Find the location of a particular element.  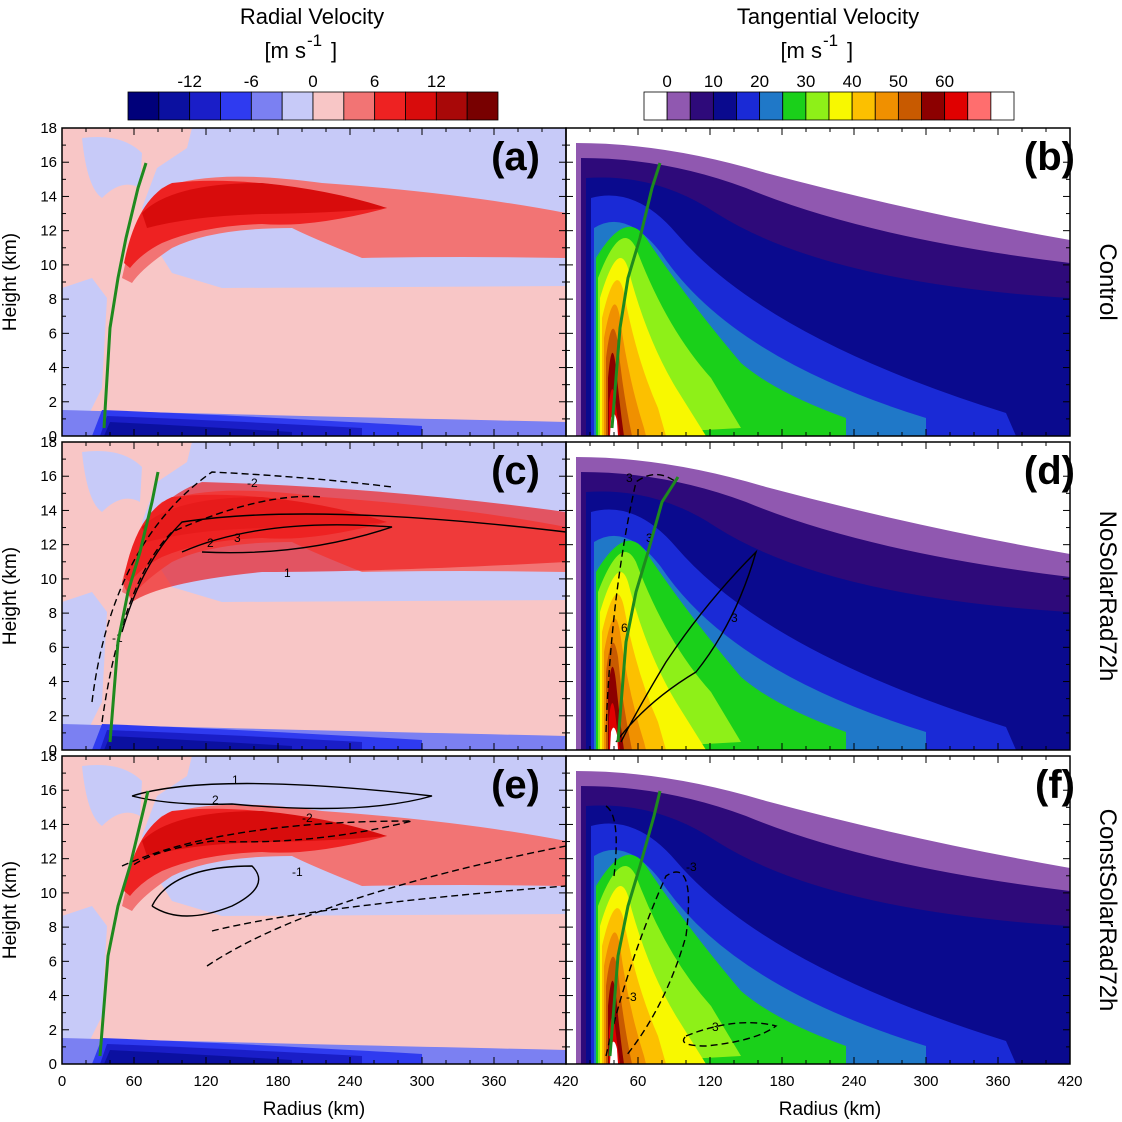

colorbar-tick-label: 12 is located at coordinates (436, 81).